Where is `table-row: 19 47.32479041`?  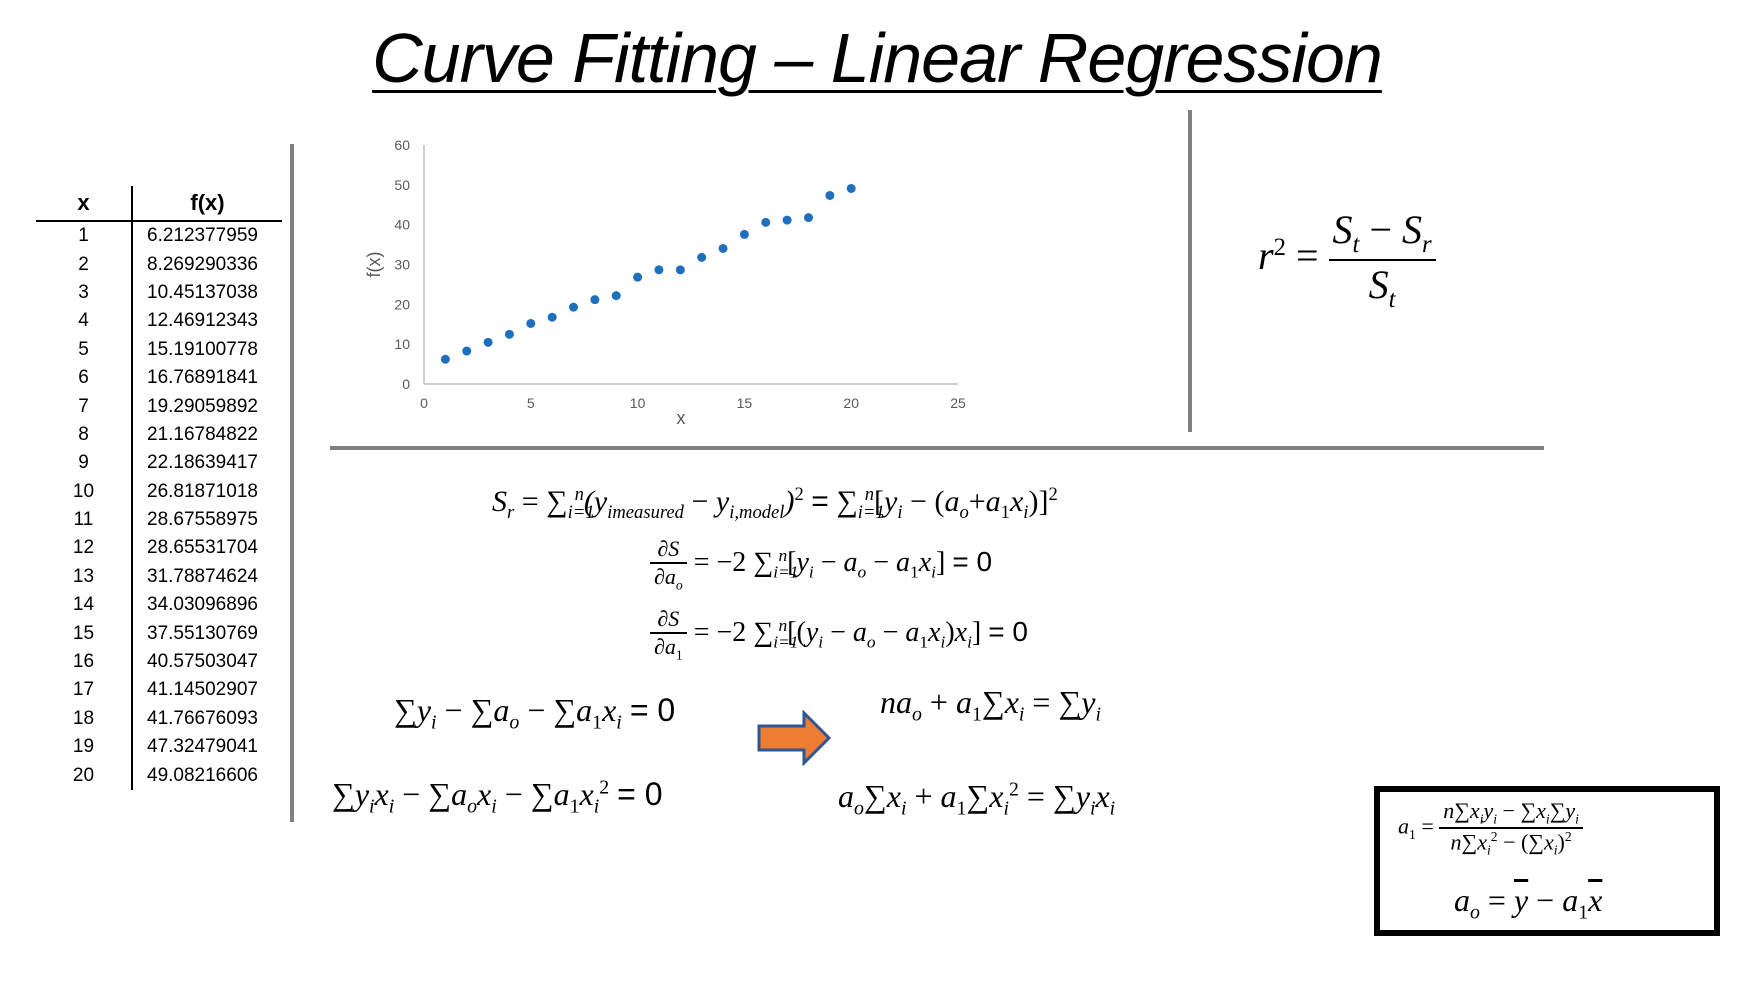
table-row: 19 47.32479041 is located at coordinates (159, 747).